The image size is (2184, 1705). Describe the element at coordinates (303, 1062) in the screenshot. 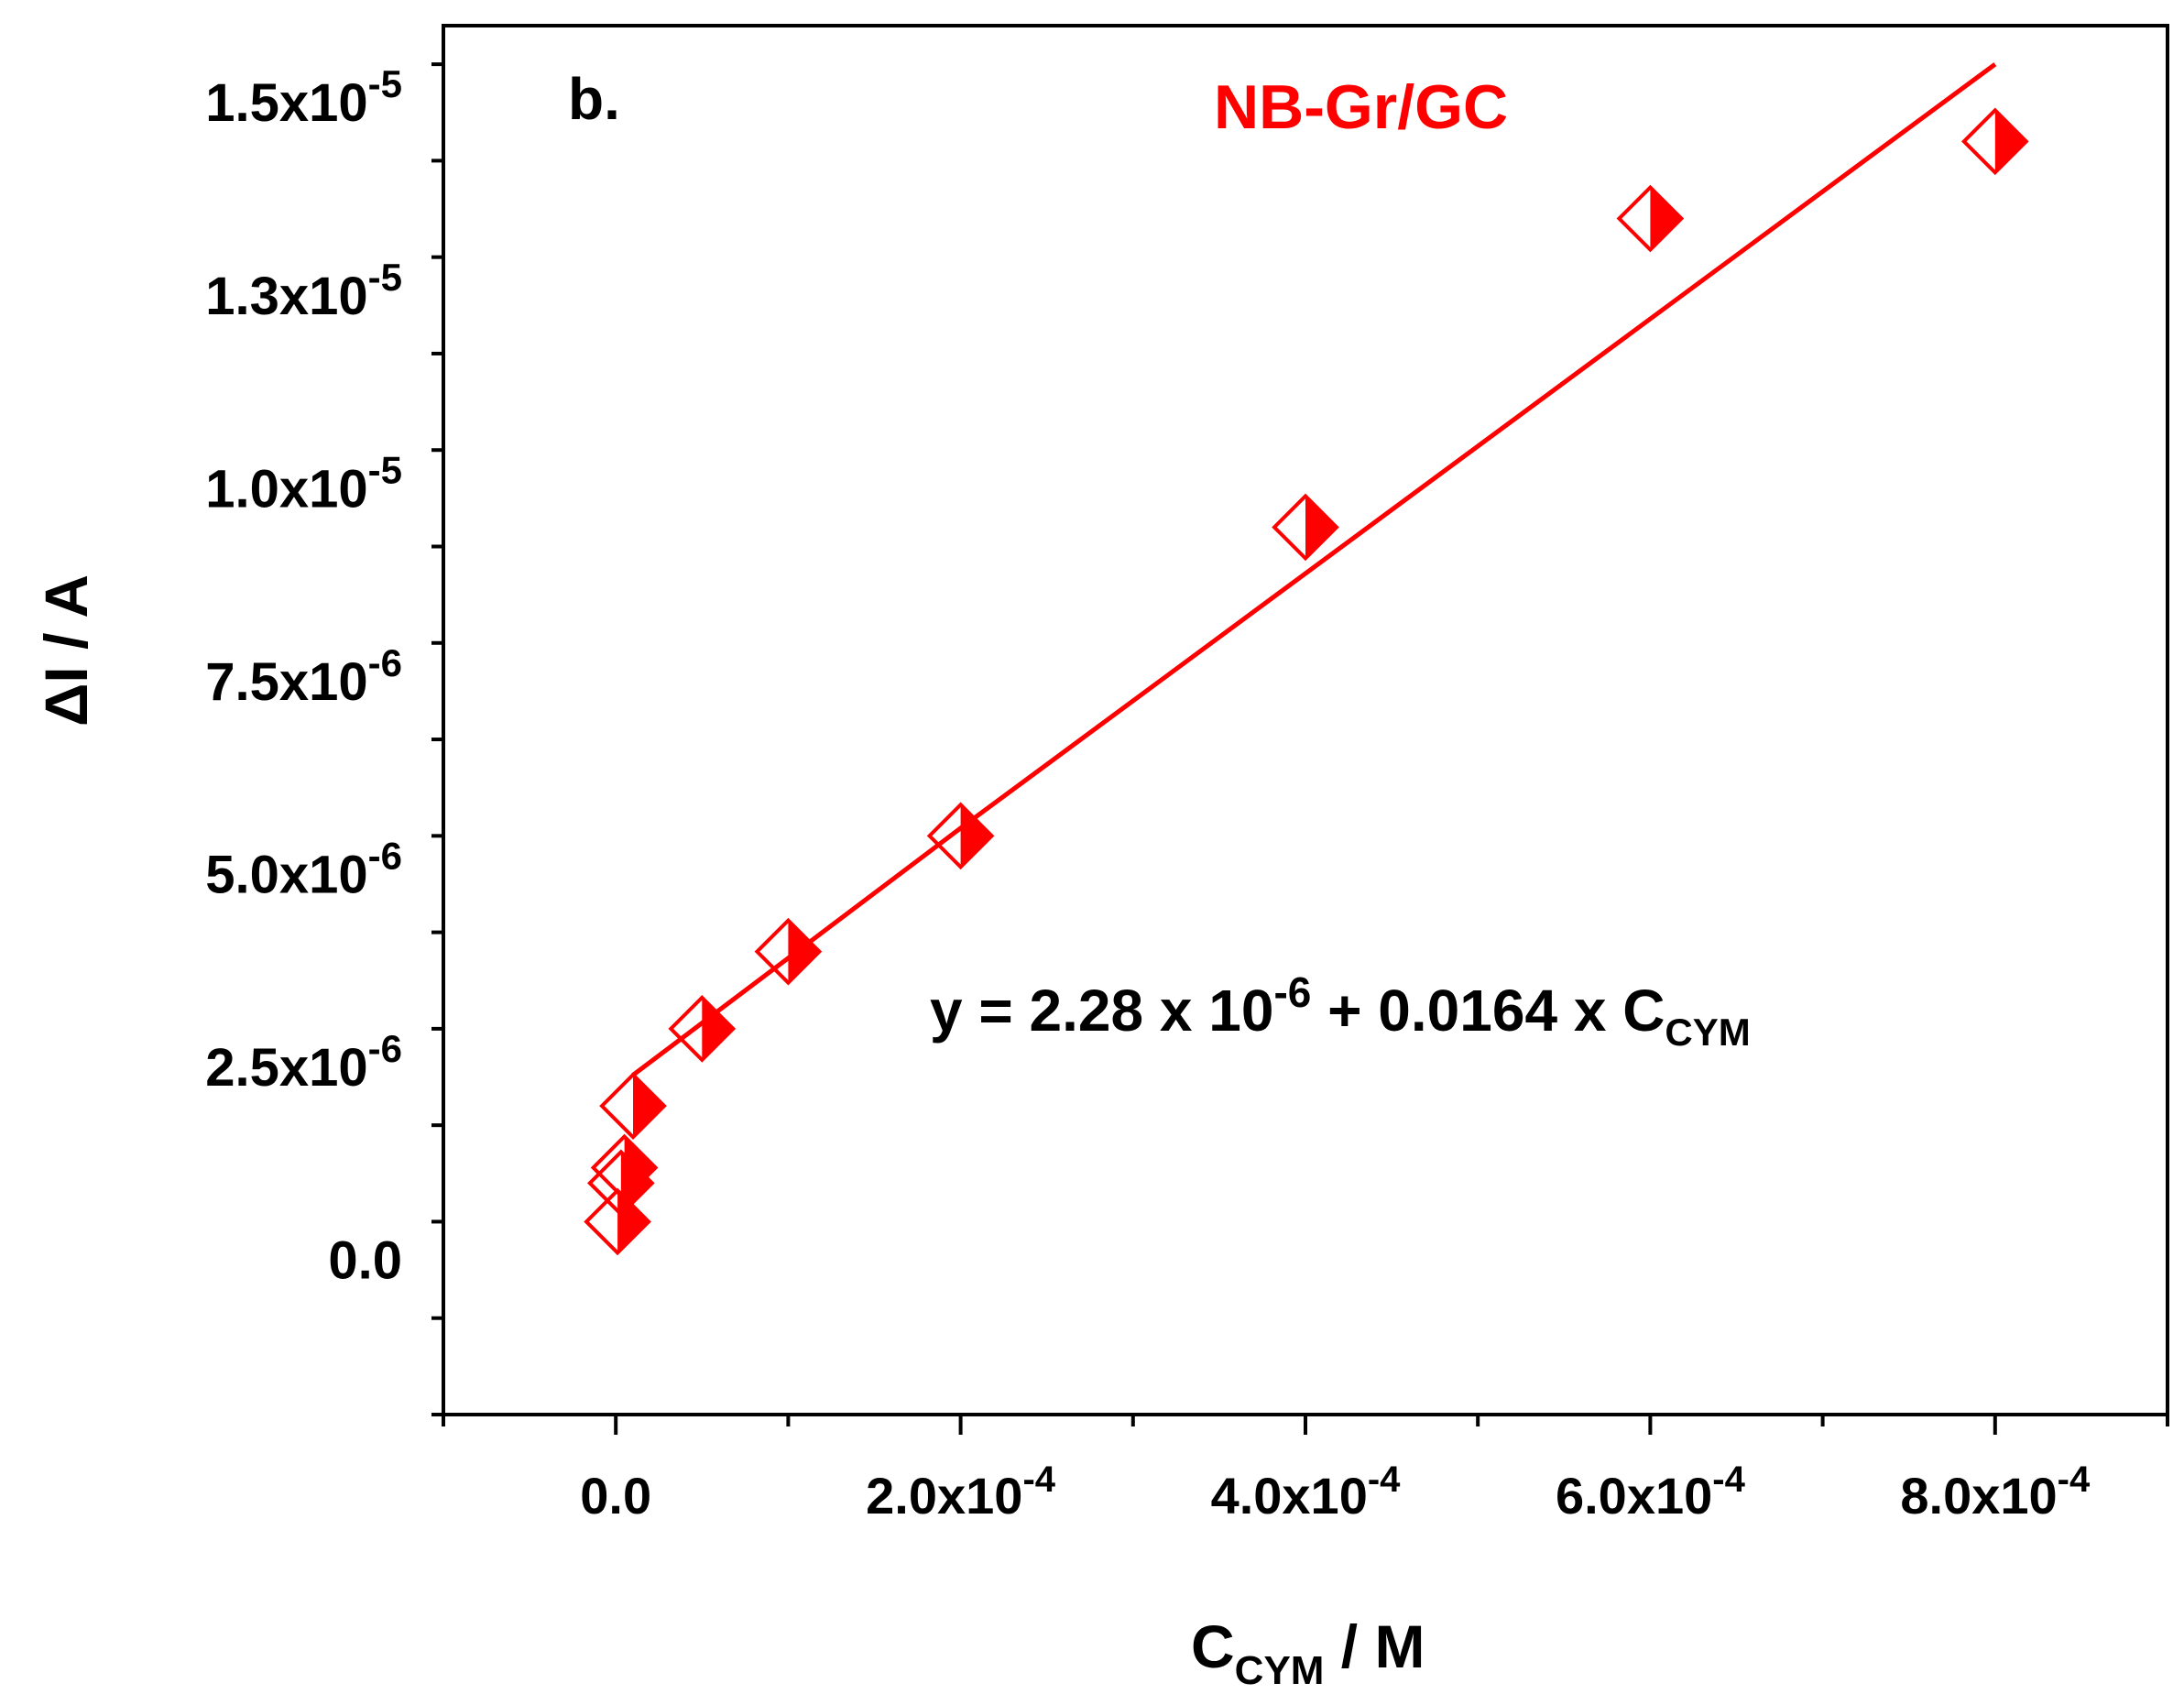

I see `y-tick-label: 2.5x10⁻⁶` at that location.